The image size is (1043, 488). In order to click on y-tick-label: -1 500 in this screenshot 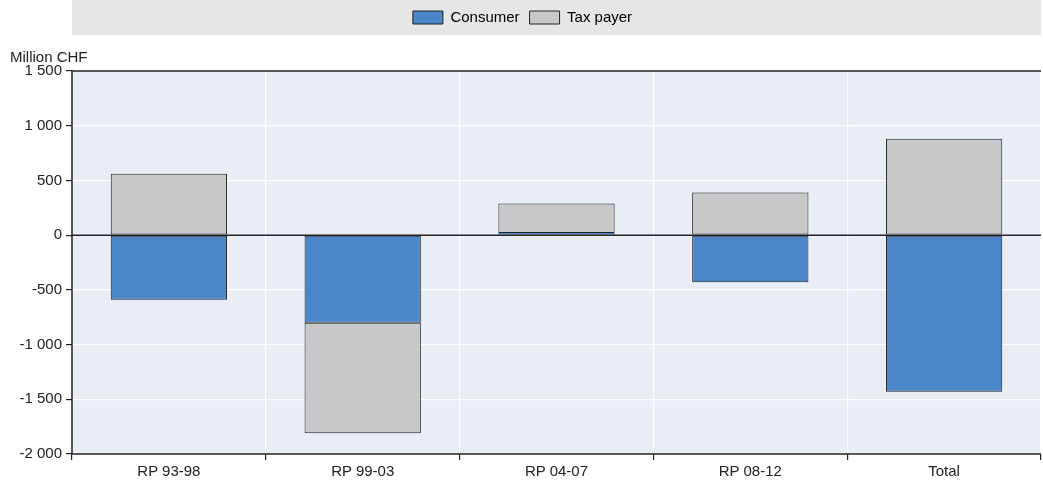, I will do `click(40, 398)`.